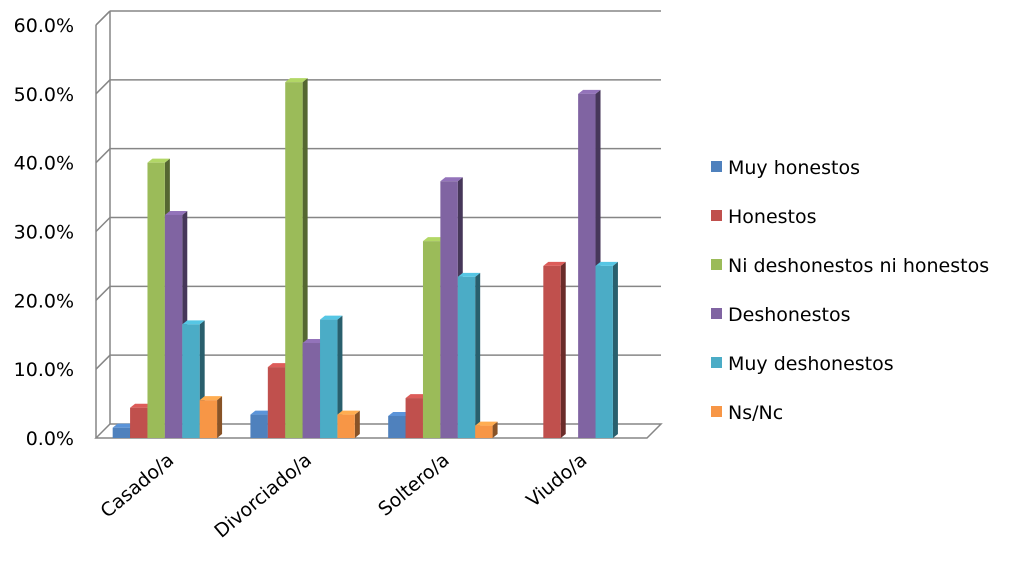 The width and height of the screenshot is (1032, 573). I want to click on legend-label: Honestos, so click(772, 217).